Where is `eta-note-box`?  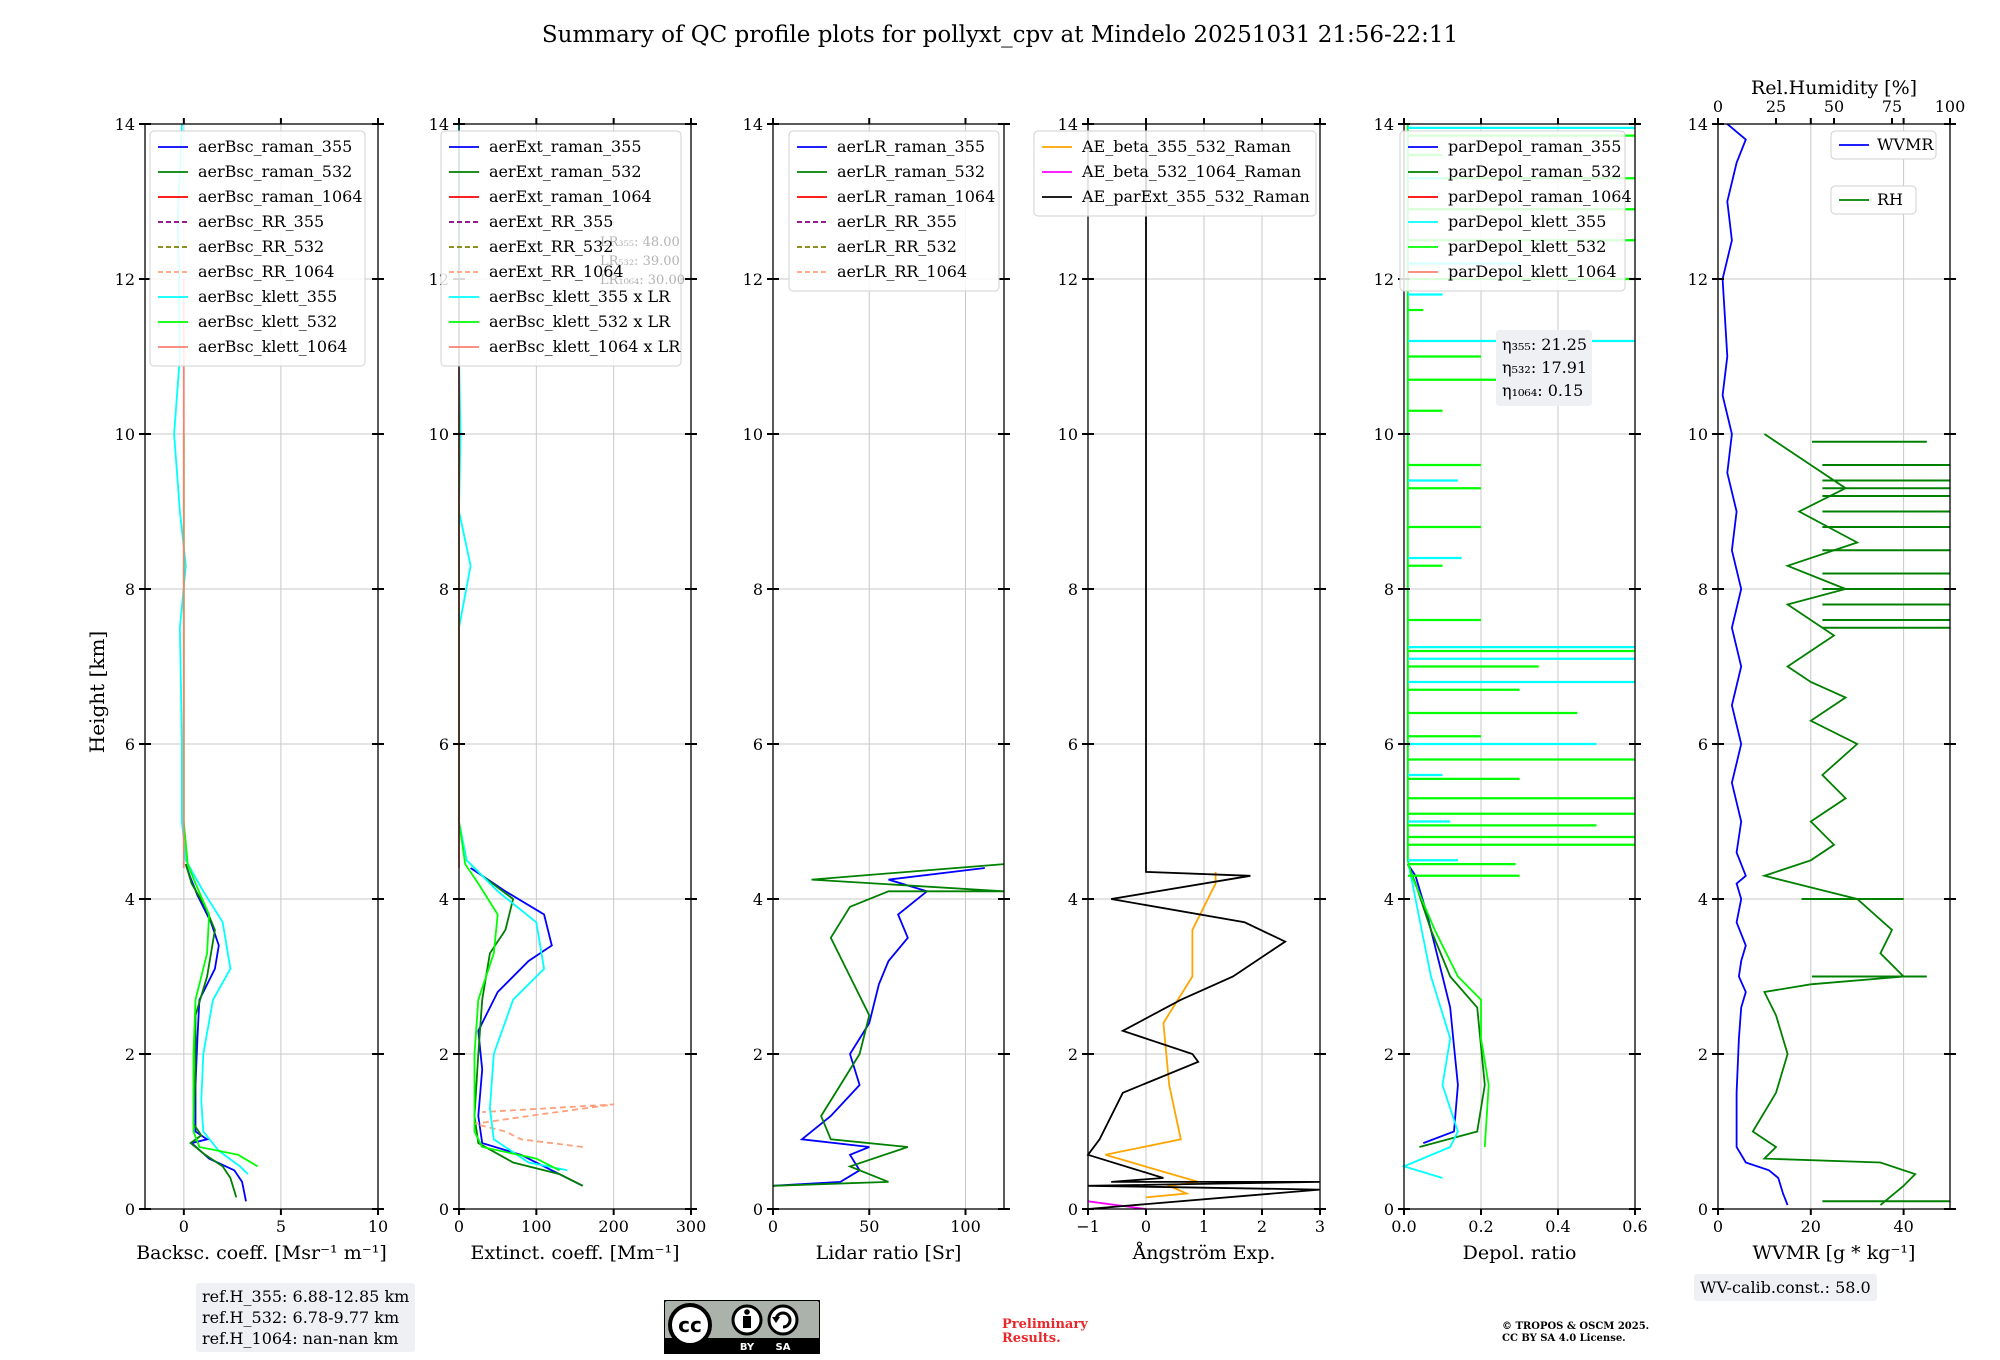 eta-note-box is located at coordinates (1544, 368).